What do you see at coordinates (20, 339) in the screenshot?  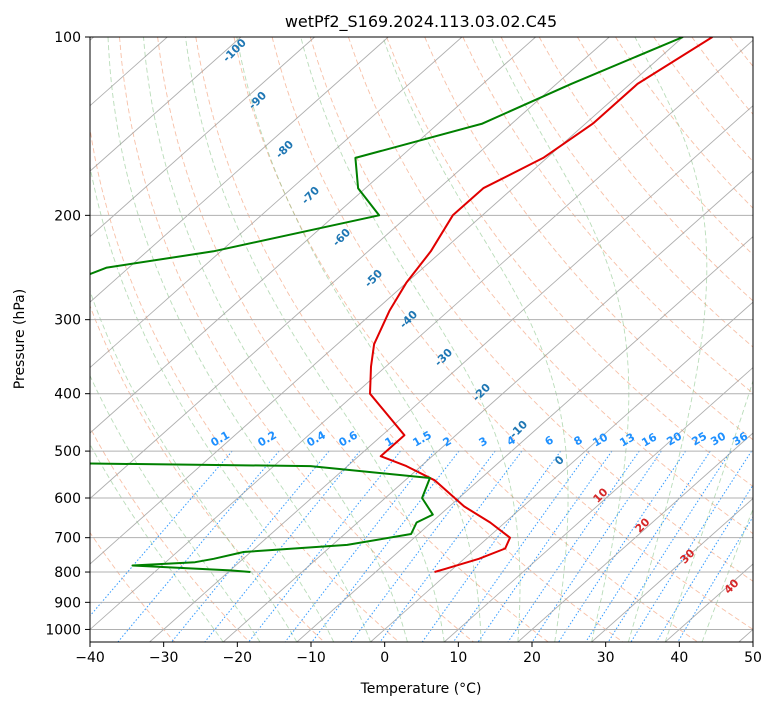 I see `y-axis-title: Pressure (hPa)` at bounding box center [20, 339].